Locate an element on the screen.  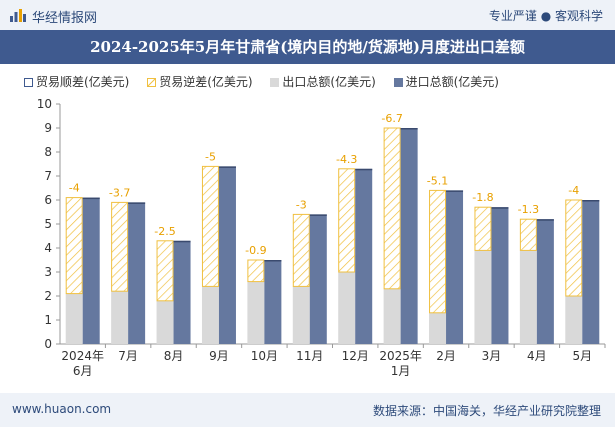
x-tick-label: 2月 is located at coordinates (446, 356).